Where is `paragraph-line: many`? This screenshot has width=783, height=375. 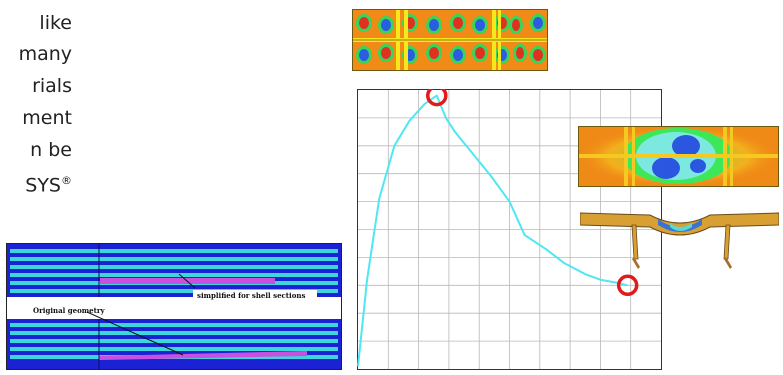 paragraph-line: many is located at coordinates (45, 54).